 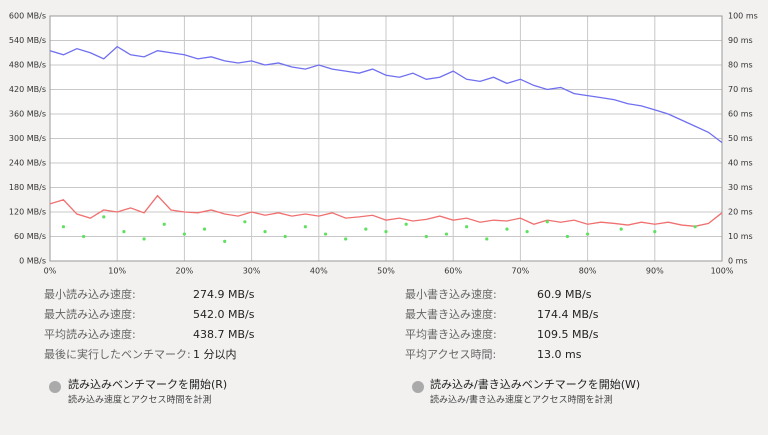 What do you see at coordinates (90, 334) in the screenshot?
I see `stat-label: 平均読み込み速度:` at bounding box center [90, 334].